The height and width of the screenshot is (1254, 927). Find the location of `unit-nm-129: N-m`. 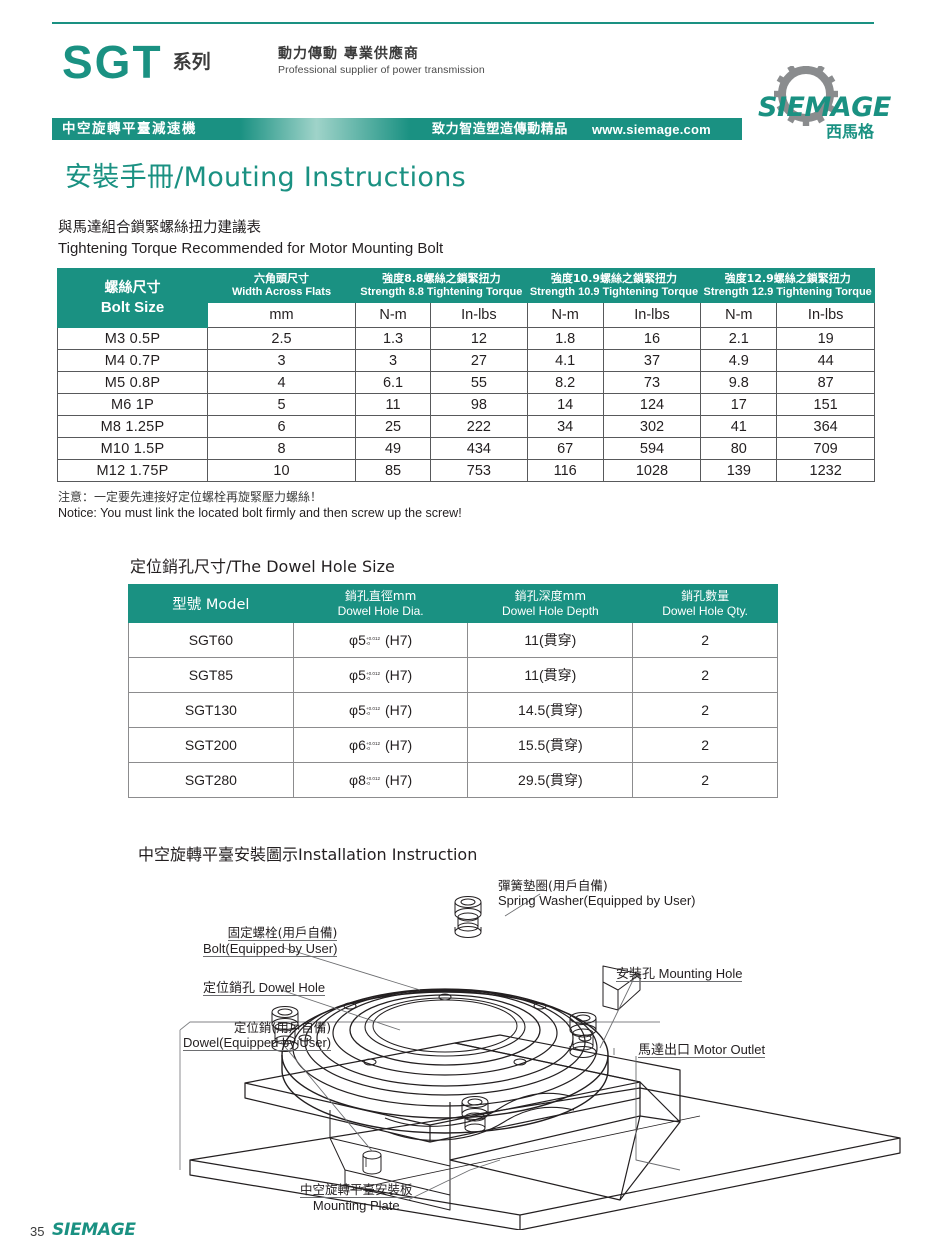

unit-nm-129: N-m is located at coordinates (739, 315).